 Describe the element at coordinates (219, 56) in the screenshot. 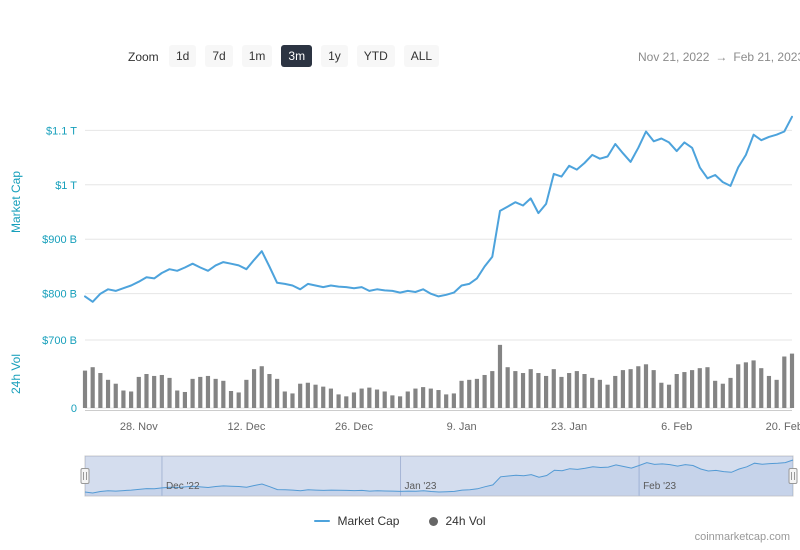

I see `zoom-button-7d: 7d` at that location.